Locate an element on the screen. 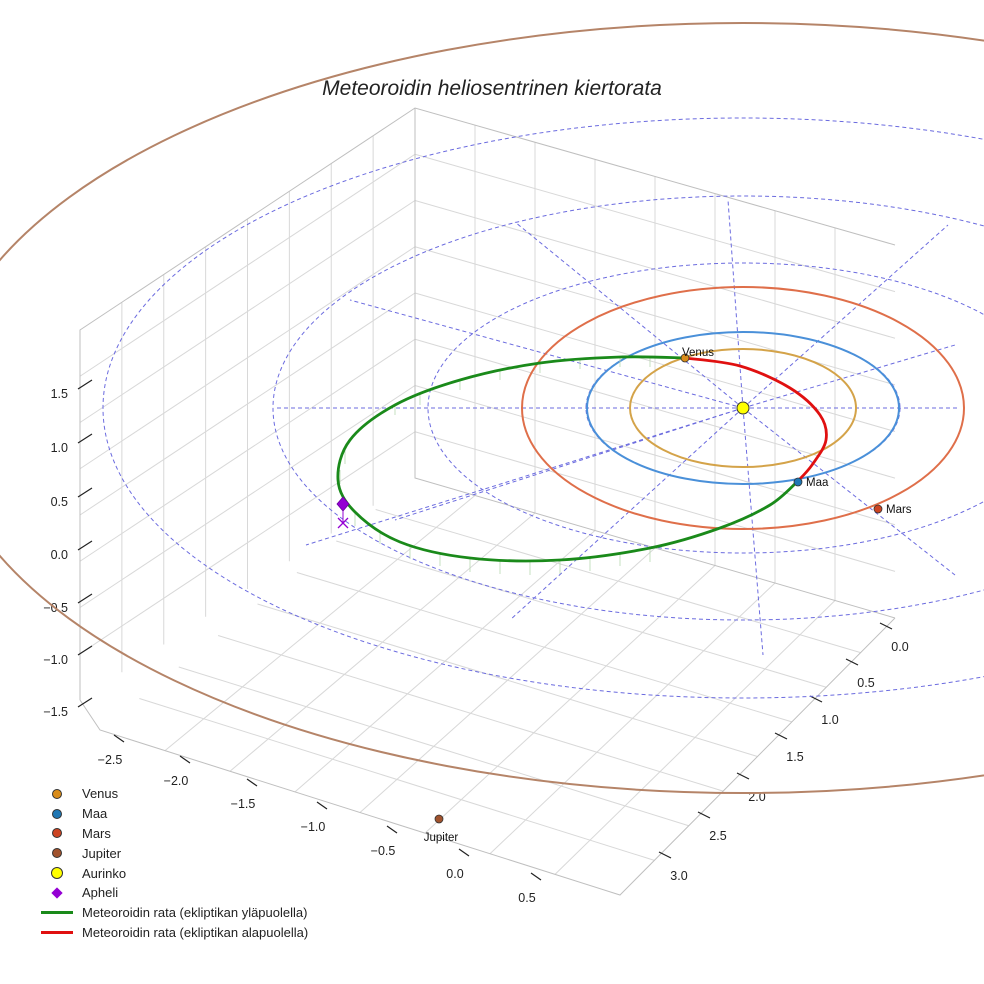 The height and width of the screenshot is (984, 984). x-tick-label: −2.5 is located at coordinates (110, 760).